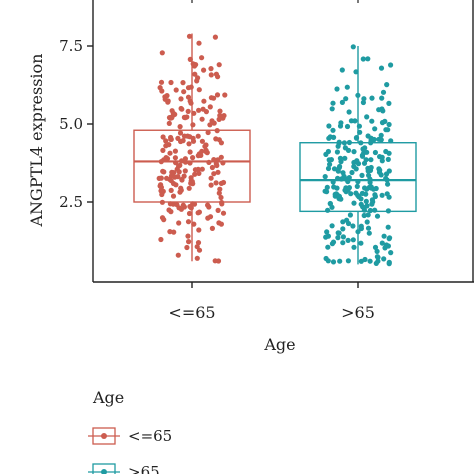 The image size is (474, 474). I want to click on legend-label: >65, so click(144, 468).